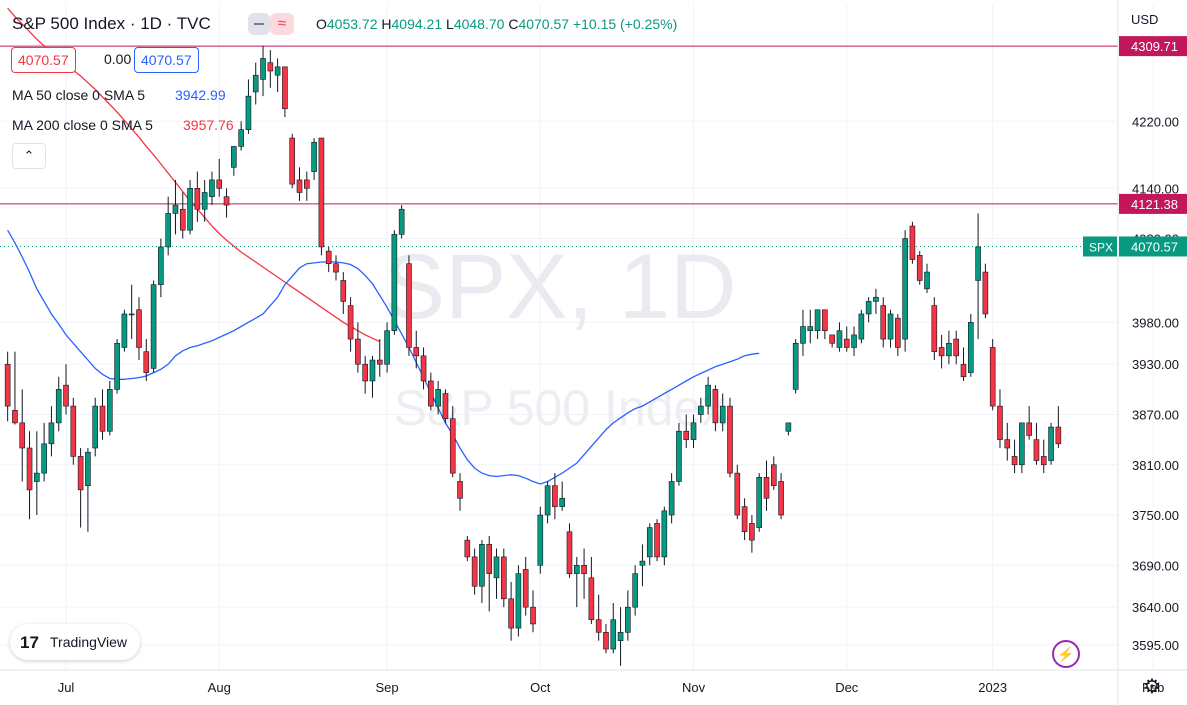 The width and height of the screenshot is (1187, 705). What do you see at coordinates (43, 60) in the screenshot?
I see `sell-price-button: 4070.57` at bounding box center [43, 60].